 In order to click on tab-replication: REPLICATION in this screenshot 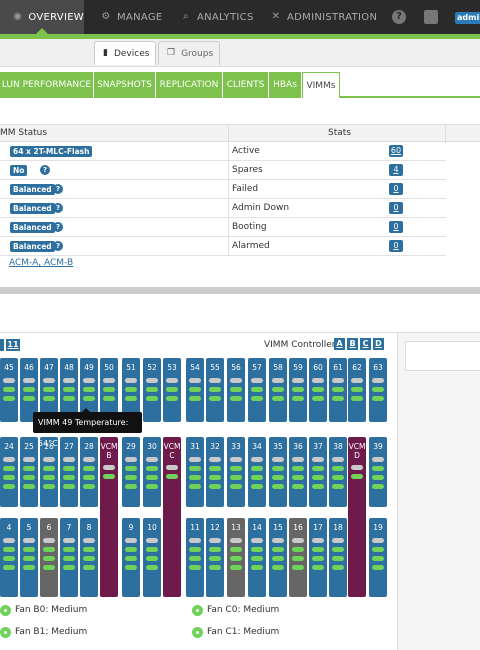, I will do `click(189, 85)`.